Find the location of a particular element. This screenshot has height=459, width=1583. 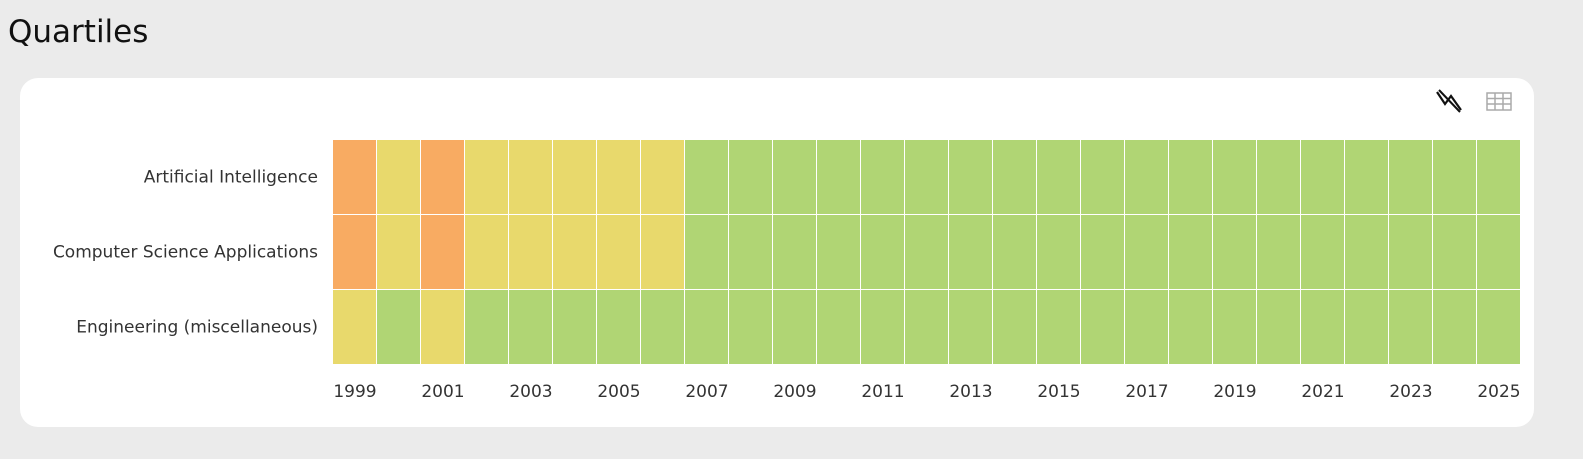

row-label: Artificial Intelligence is located at coordinates (231, 178).